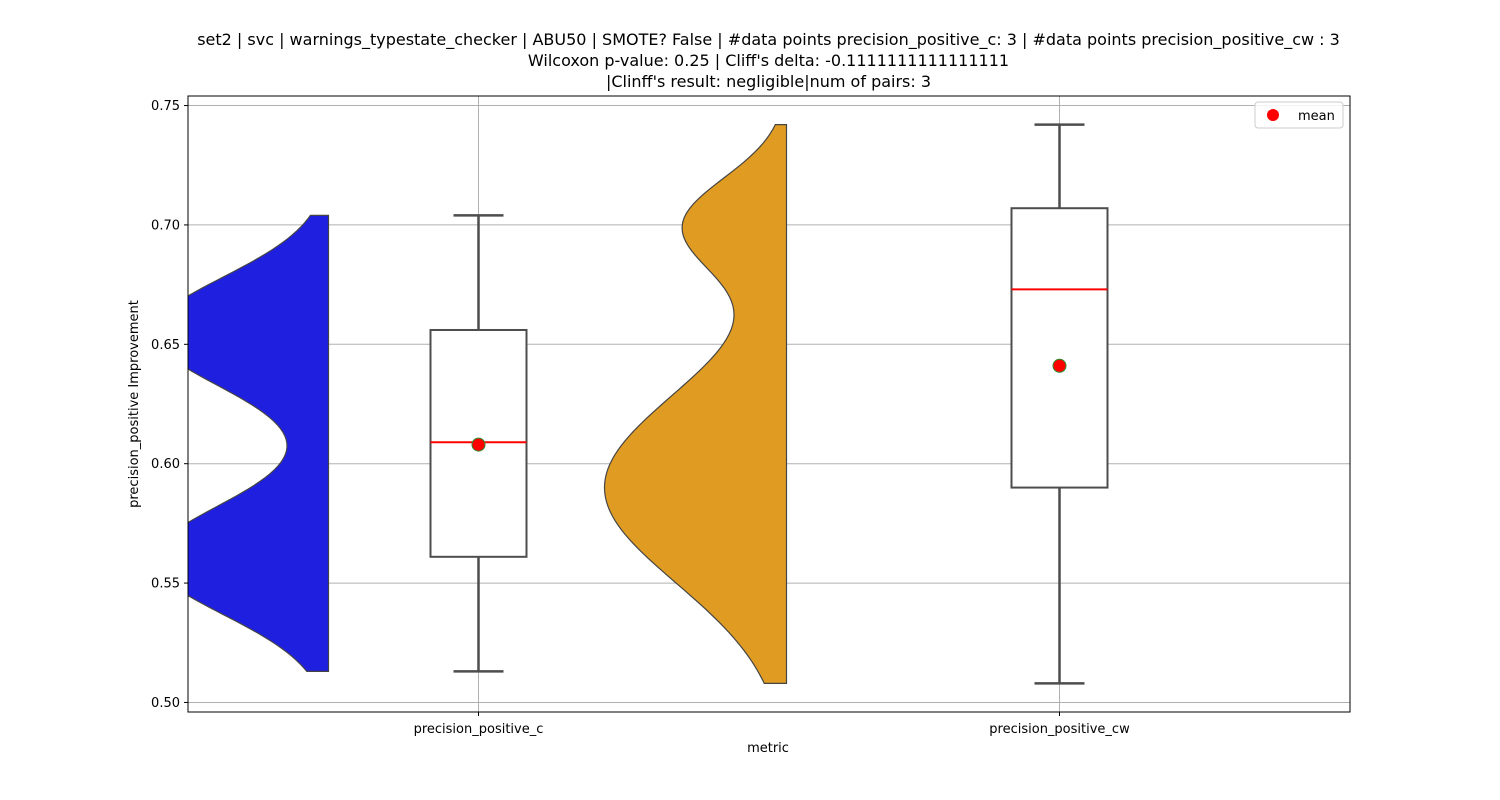 The width and height of the screenshot is (1500, 800). What do you see at coordinates (1059, 729) in the screenshot?
I see `x-tick-label: precision_positive_cw` at bounding box center [1059, 729].